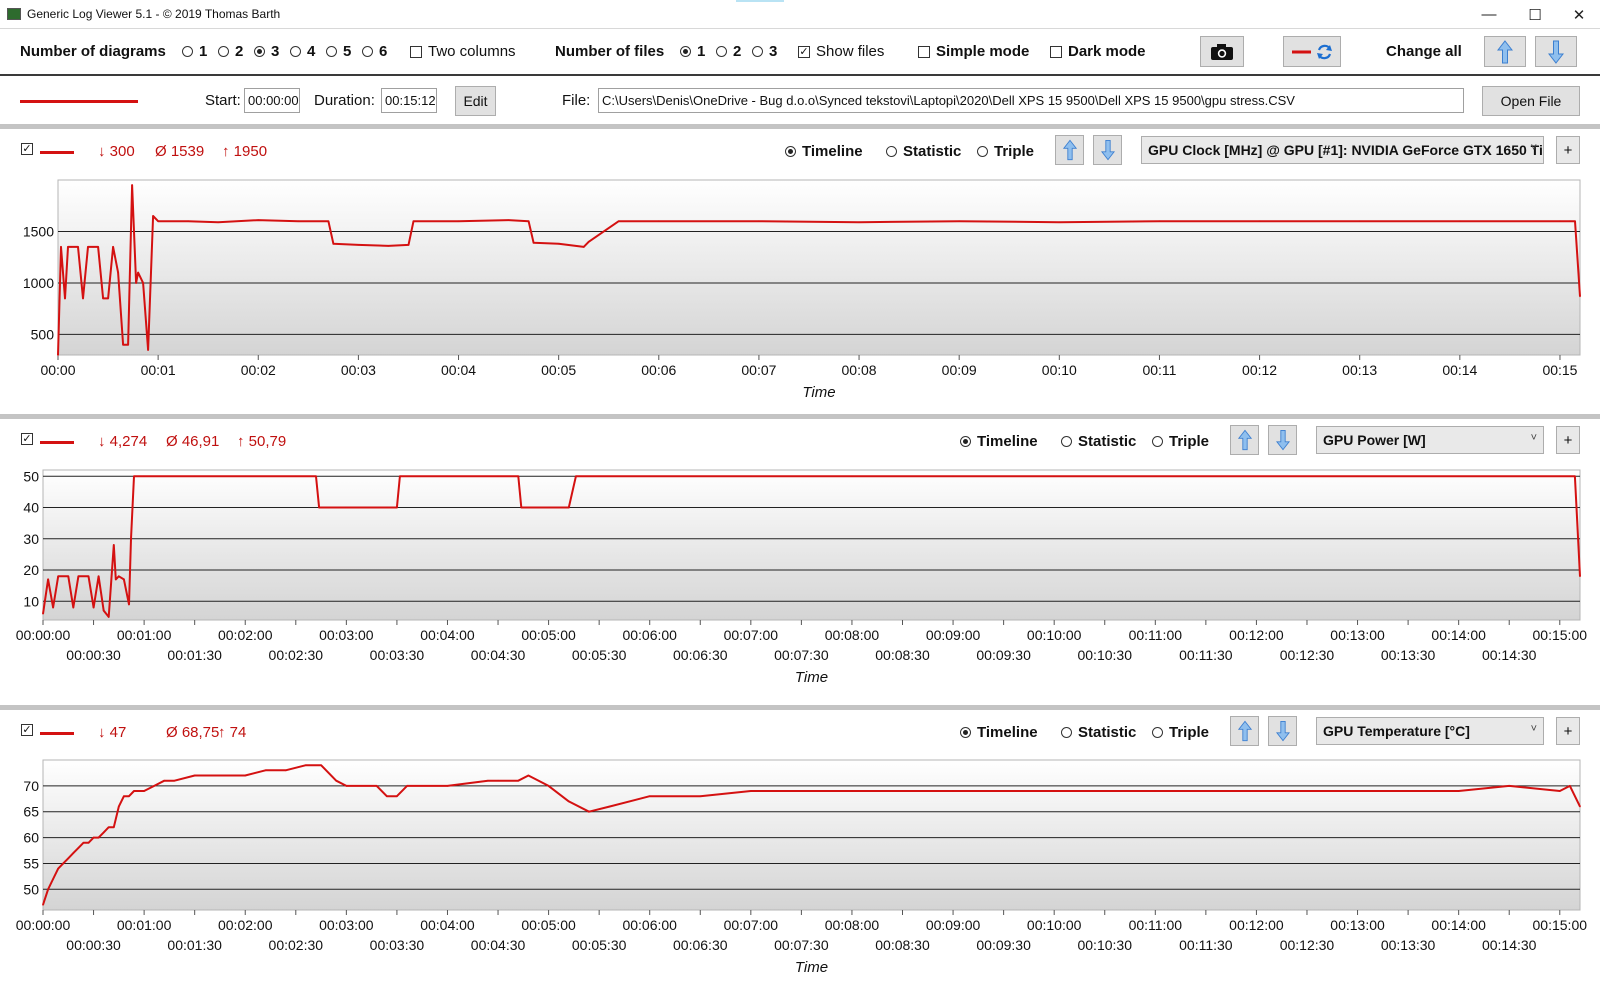 Image resolution: width=1600 pixels, height=997 pixels. Describe the element at coordinates (692, 51) in the screenshot. I see `files-radio-1: 1` at that location.